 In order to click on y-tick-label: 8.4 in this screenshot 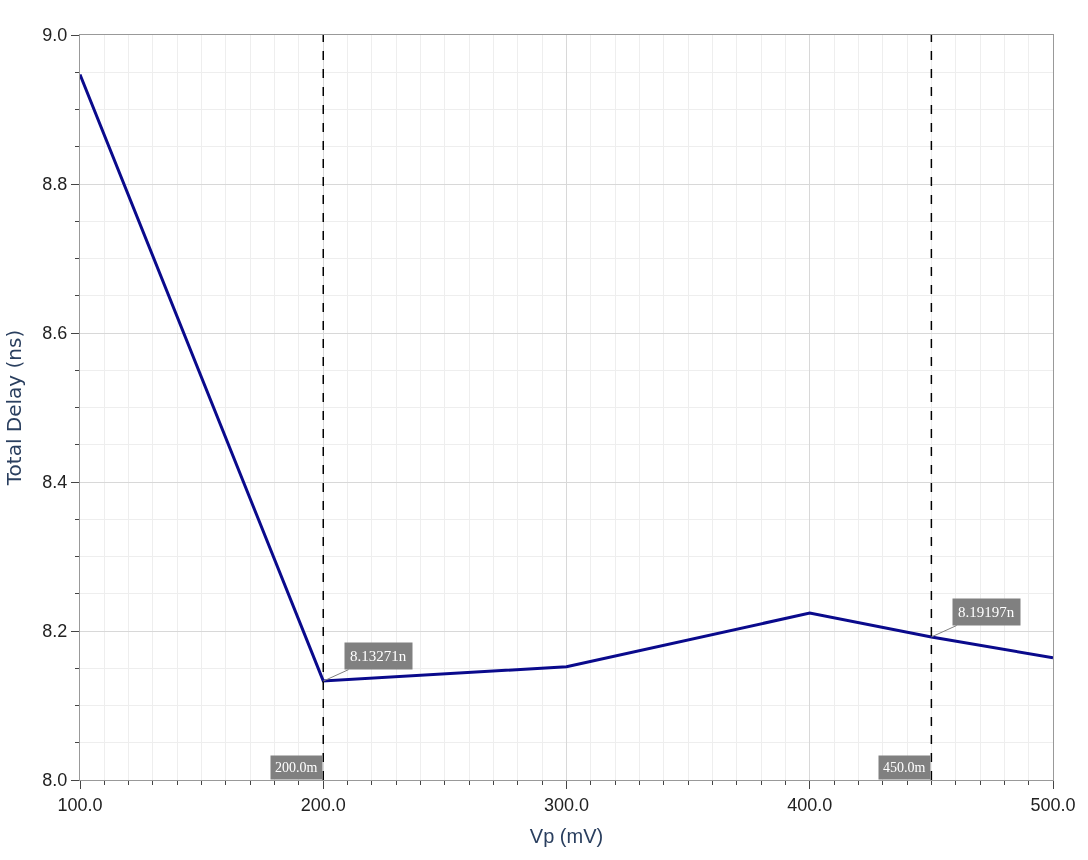, I will do `click(55, 482)`.